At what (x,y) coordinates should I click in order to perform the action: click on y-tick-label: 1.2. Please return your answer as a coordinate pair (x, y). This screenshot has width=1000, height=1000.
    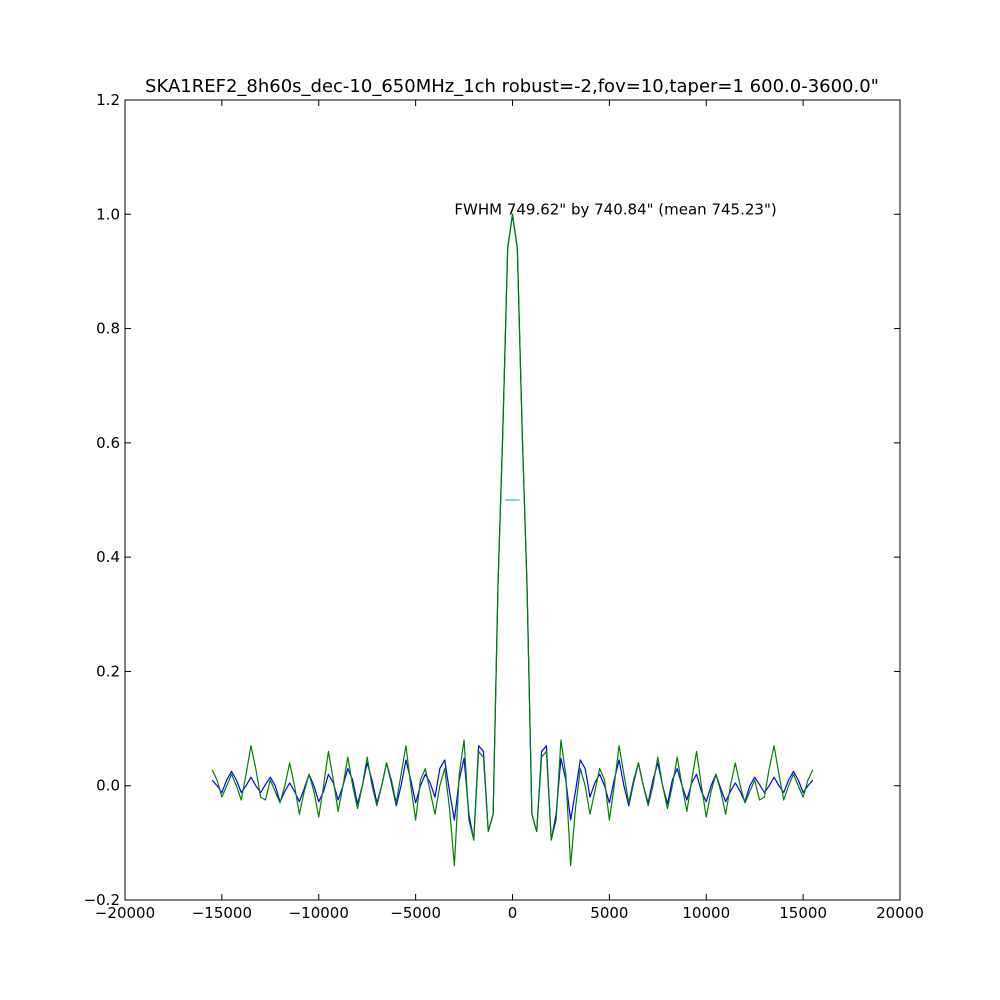
    Looking at the image, I should click on (108, 100).